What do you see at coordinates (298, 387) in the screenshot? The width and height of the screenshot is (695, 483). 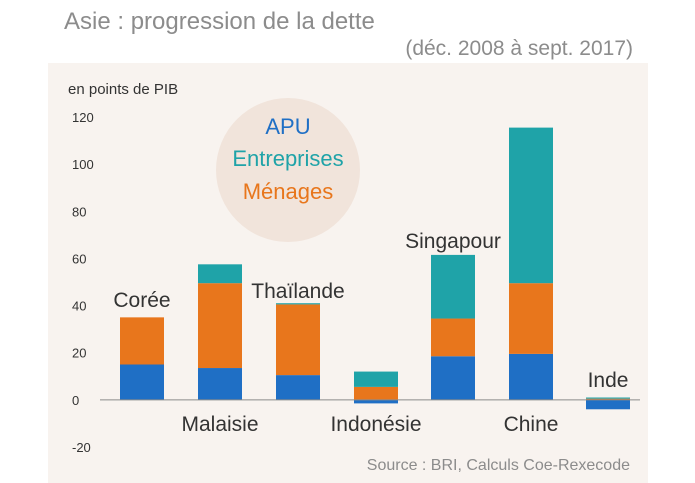 I see `bar-thailande-apu` at bounding box center [298, 387].